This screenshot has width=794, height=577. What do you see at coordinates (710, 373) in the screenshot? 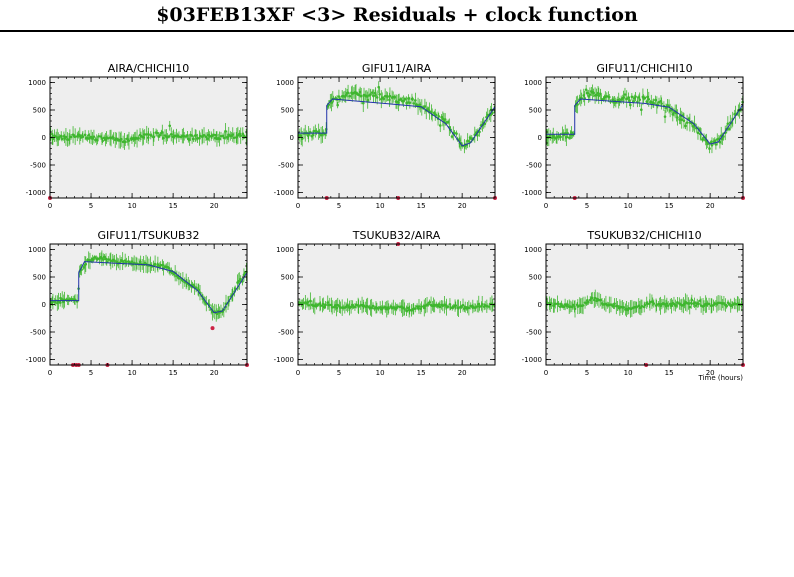
I see `x-tick-label: 20` at bounding box center [710, 373].